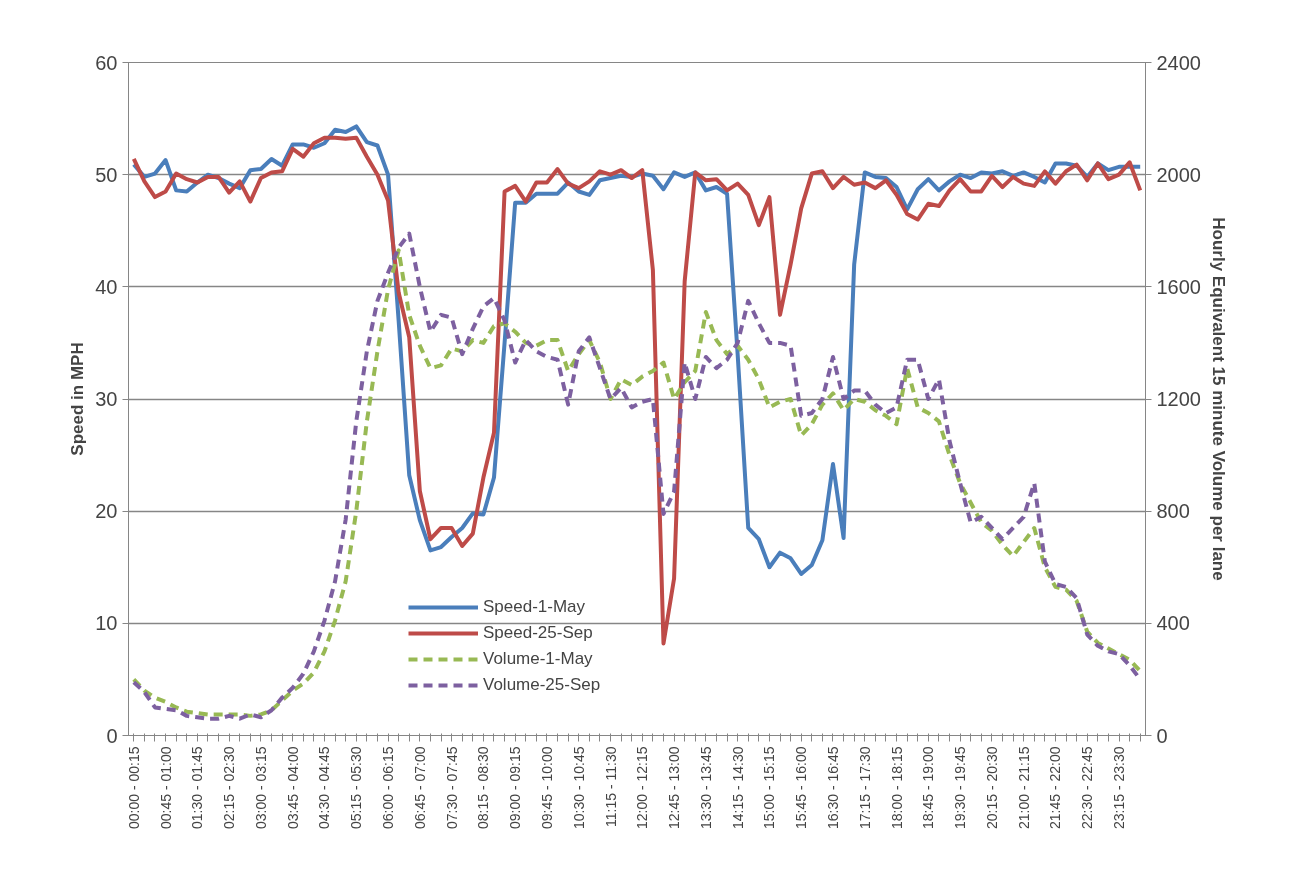 The width and height of the screenshot is (1289, 888). Describe the element at coordinates (864, 788) in the screenshot. I see `x-tick-label: 17:15 - 17:30` at that location.